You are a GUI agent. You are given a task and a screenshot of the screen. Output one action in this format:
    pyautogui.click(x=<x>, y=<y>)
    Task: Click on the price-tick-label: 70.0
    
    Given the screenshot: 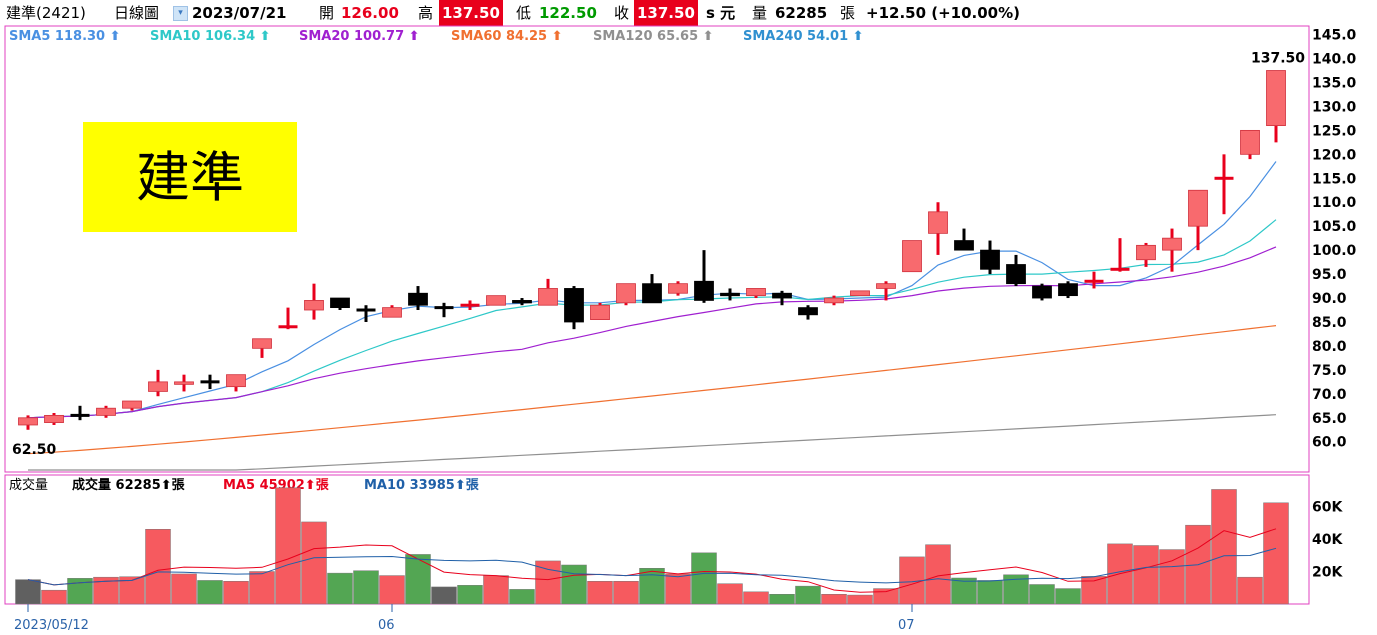 What is the action you would take?
    pyautogui.click(x=1329, y=395)
    